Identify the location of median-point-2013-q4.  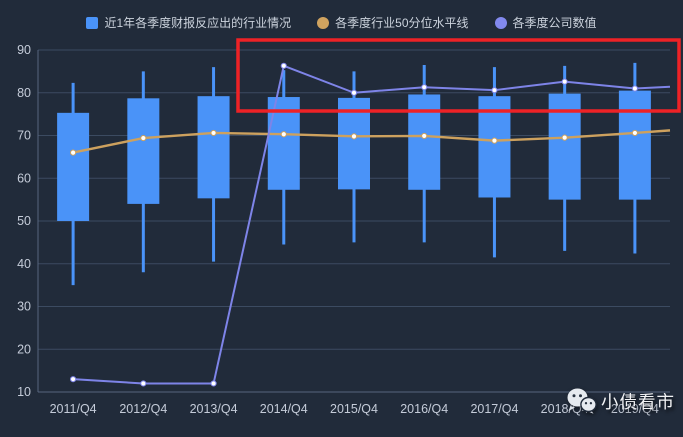
(213, 133).